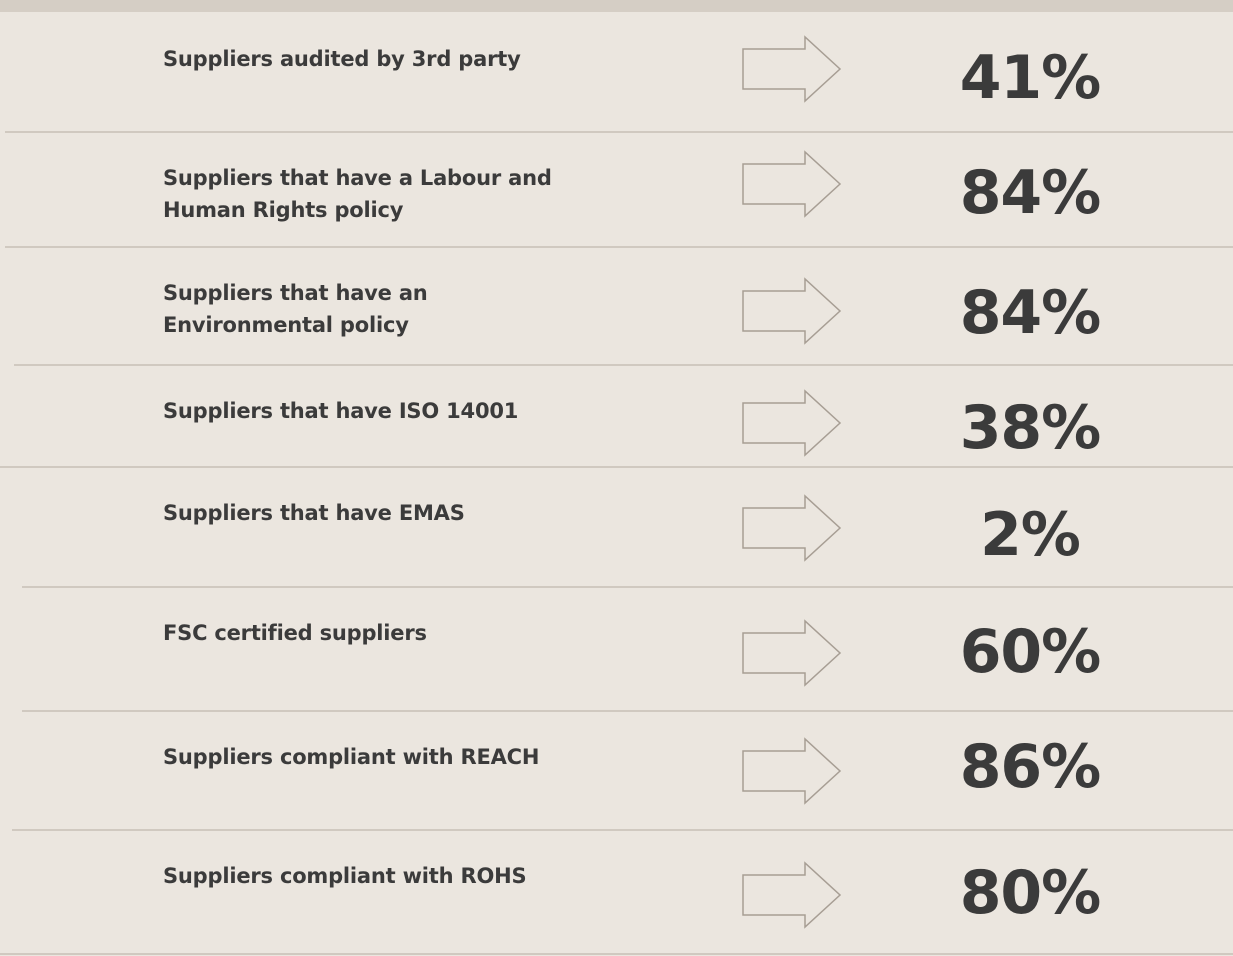  I want to click on row-label: FSC certified suppliers, so click(295, 633).